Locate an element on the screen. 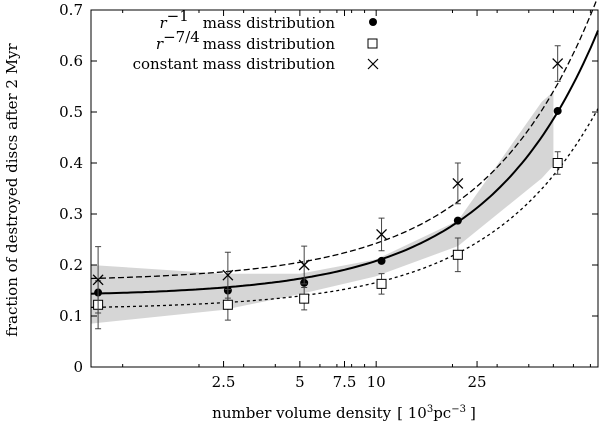 This screenshot has height=428, width=600. legend-marker-open-square is located at coordinates (372, 43).